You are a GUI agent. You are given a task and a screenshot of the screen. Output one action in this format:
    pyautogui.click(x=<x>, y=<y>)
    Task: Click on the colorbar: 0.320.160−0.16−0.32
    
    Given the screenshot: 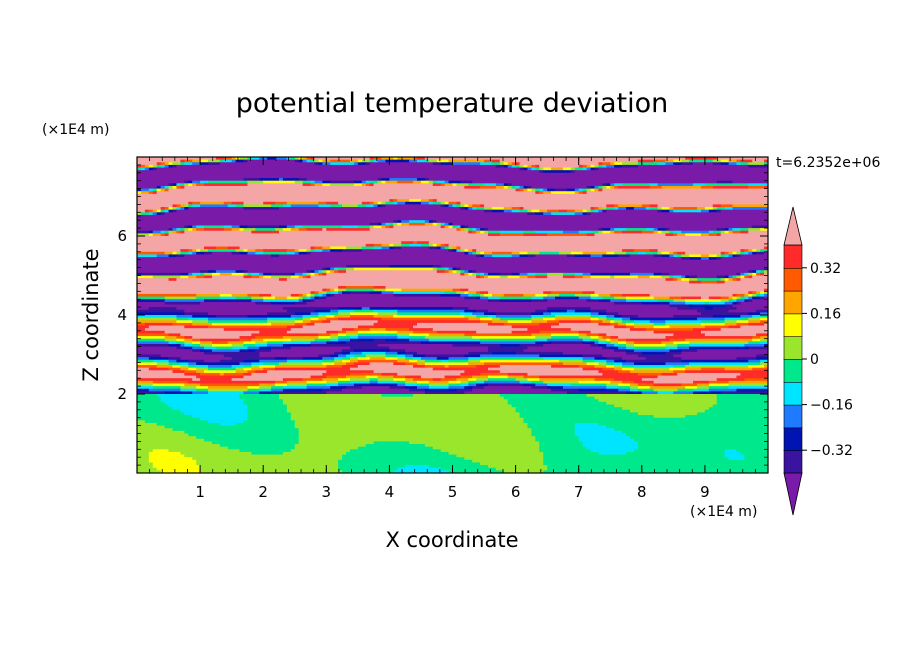 What is the action you would take?
    pyautogui.click(x=818, y=361)
    